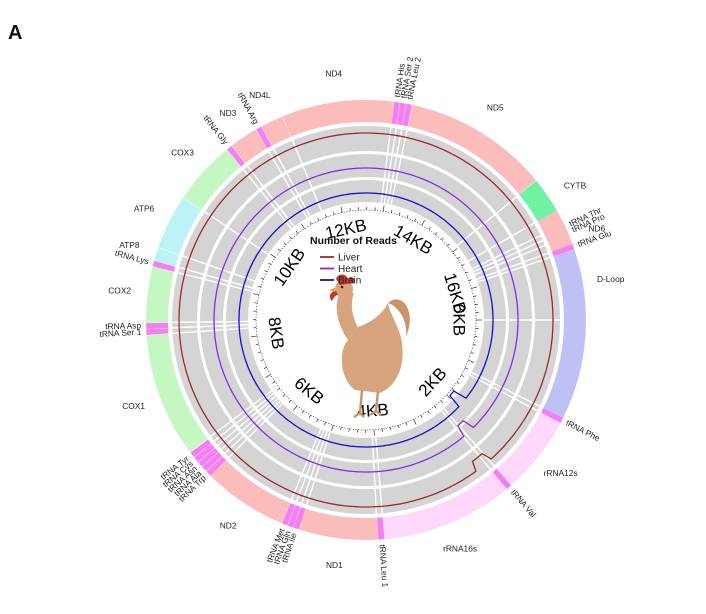 Image resolution: width=706 pixels, height=614 pixels. I want to click on feature-label: ATP6, so click(144, 209).